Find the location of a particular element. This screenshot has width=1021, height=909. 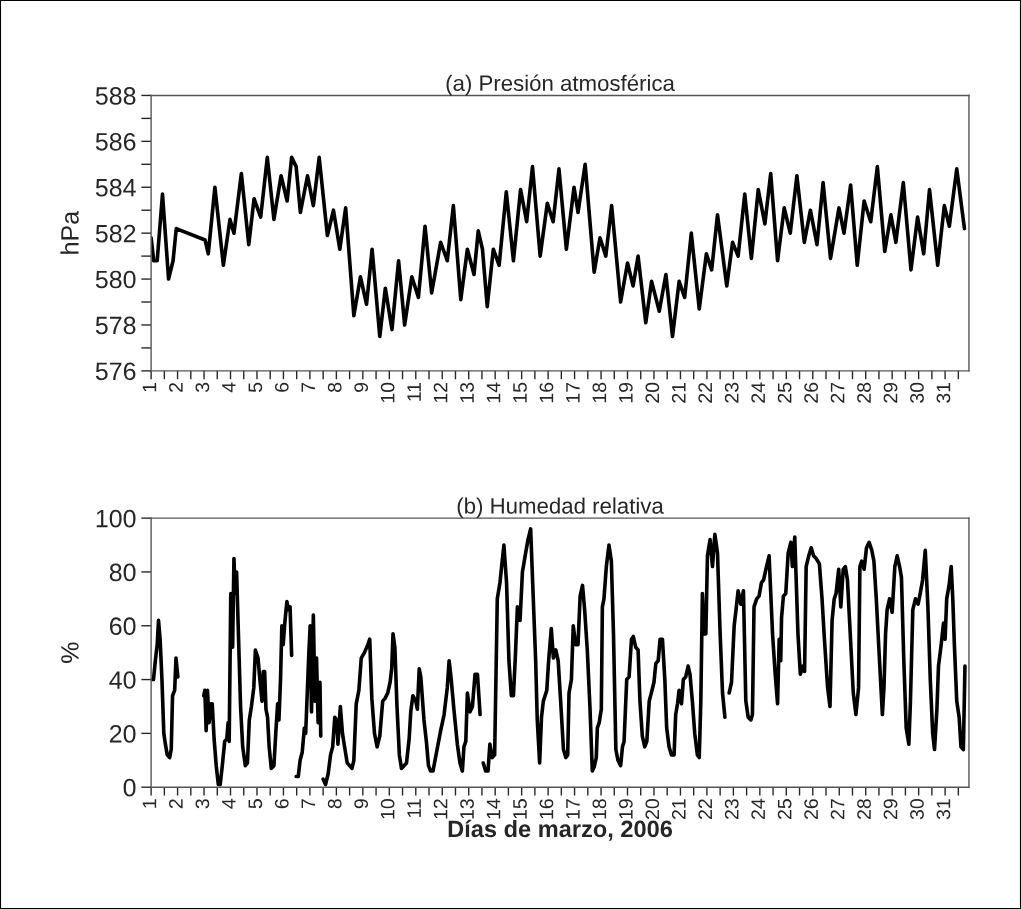

y-tick-label: 576 is located at coordinates (115, 371).